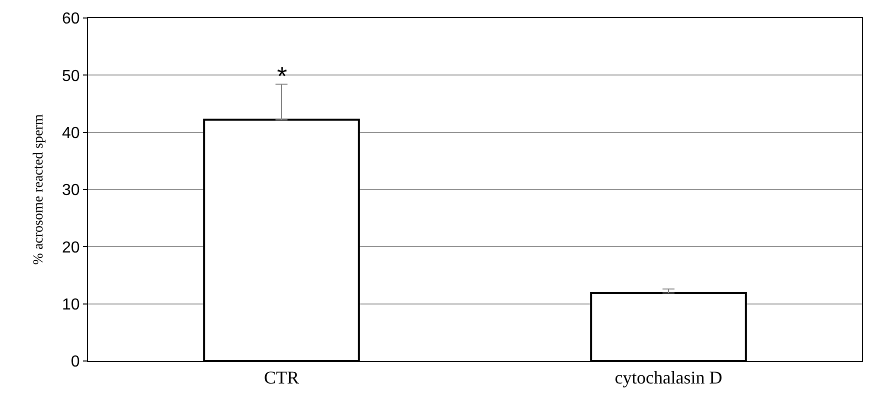  Describe the element at coordinates (71, 76) in the screenshot. I see `y-tick-label: 50` at that location.